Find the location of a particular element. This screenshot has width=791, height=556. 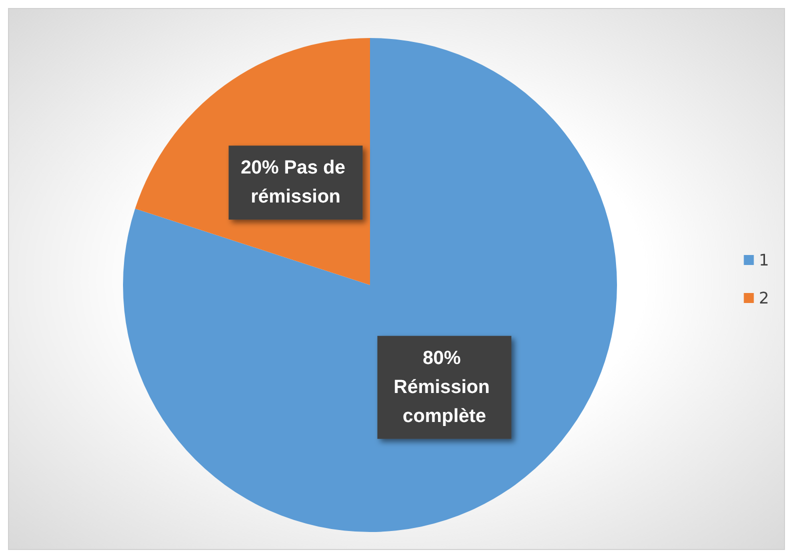

data-label: 80% Rémission complète is located at coordinates (445, 387).